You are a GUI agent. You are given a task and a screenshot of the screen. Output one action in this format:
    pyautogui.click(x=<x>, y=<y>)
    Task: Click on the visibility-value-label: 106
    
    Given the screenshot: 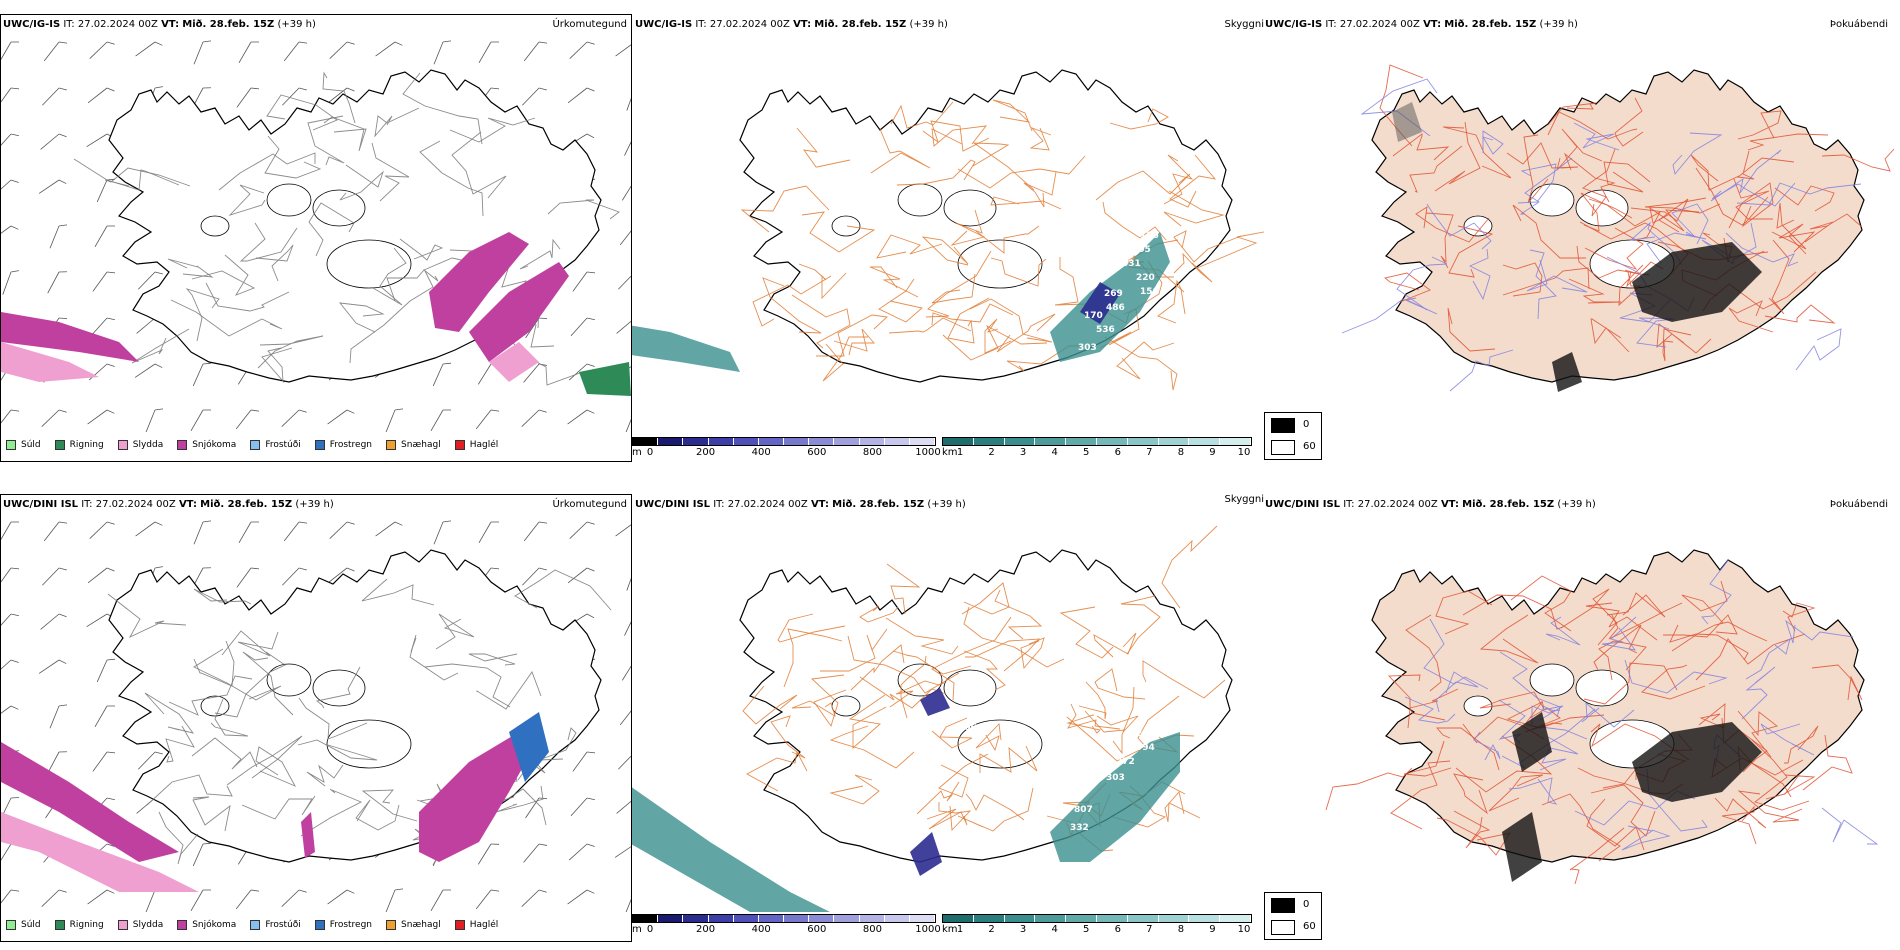 What is the action you would take?
    pyautogui.click(x=967, y=728)
    